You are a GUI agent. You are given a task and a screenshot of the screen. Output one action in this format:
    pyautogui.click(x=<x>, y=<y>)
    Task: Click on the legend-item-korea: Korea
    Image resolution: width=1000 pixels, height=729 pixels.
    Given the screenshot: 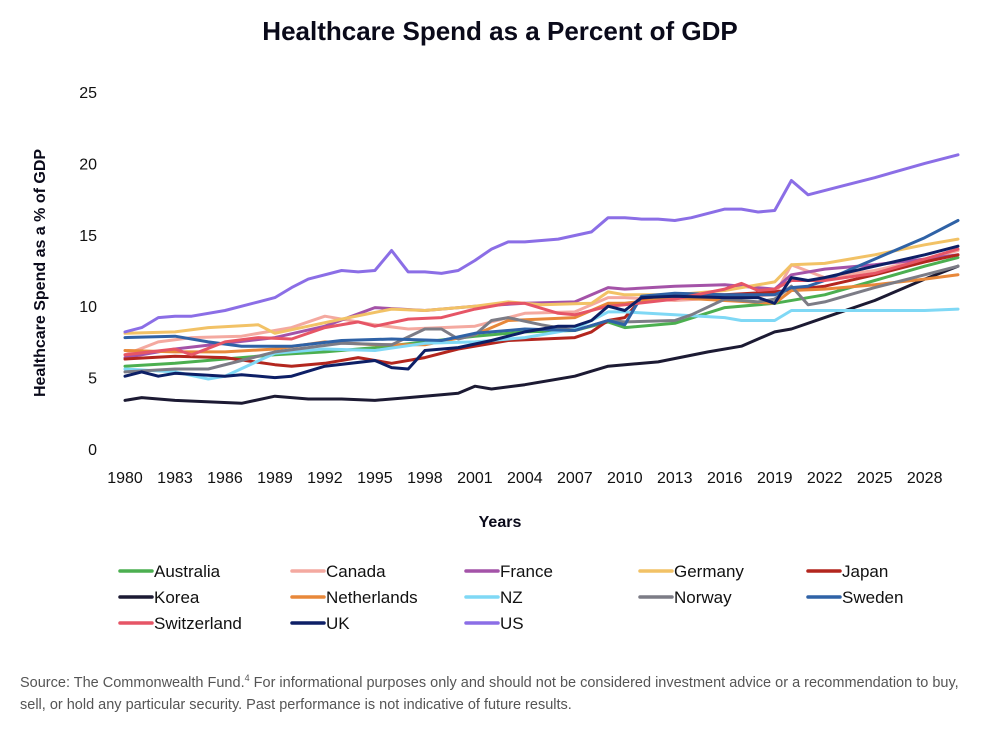 What is the action you would take?
    pyautogui.click(x=159, y=597)
    